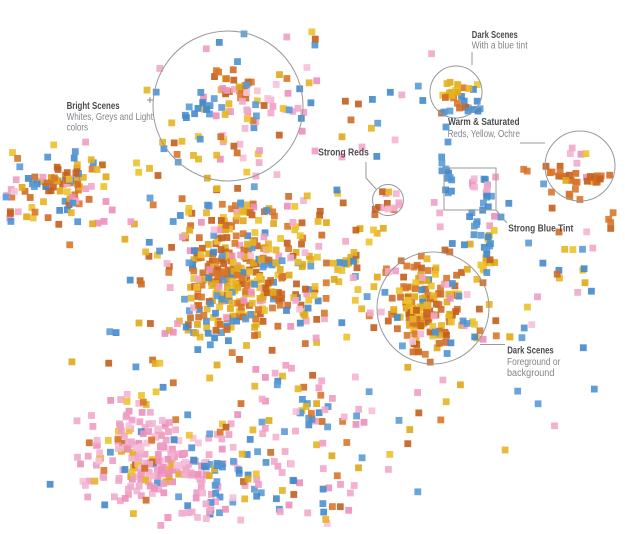 The width and height of the screenshot is (625, 534). Describe the element at coordinates (540, 229) in the screenshot. I see `svg-text: Strong Blue Tint` at that location.